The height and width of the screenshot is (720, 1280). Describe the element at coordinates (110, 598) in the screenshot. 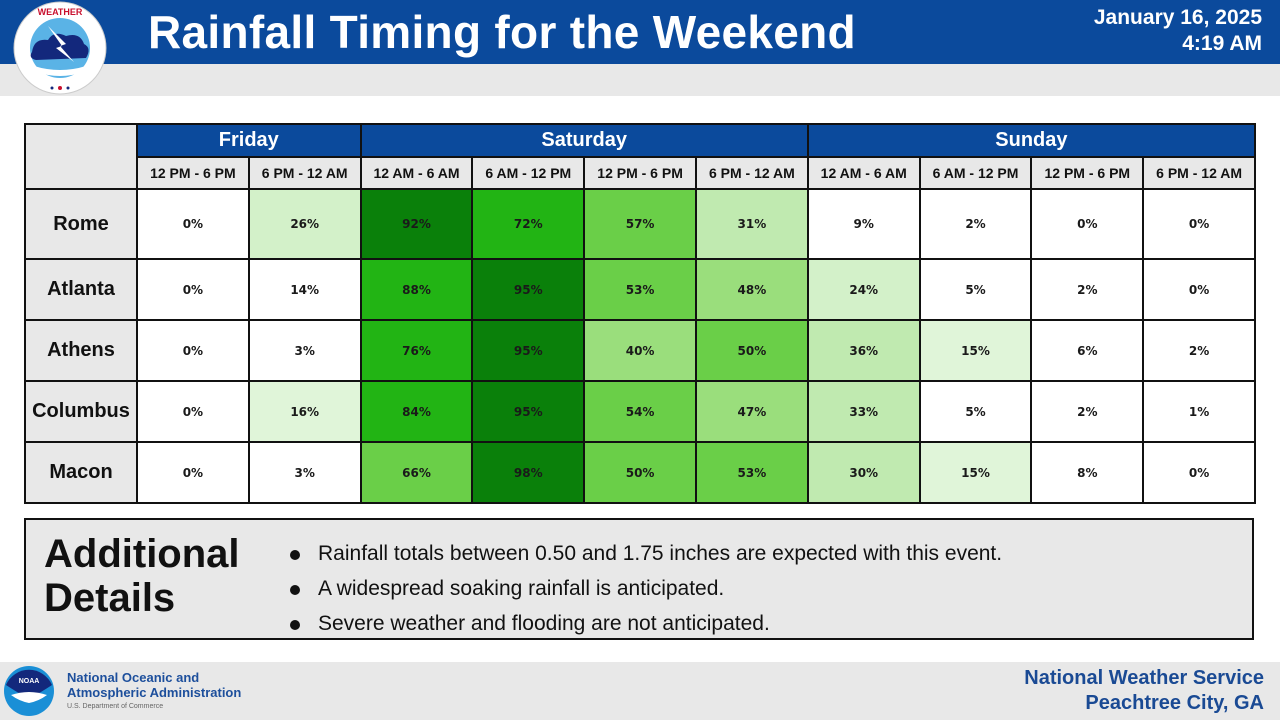

I see `details-heading-line2: Details` at that location.